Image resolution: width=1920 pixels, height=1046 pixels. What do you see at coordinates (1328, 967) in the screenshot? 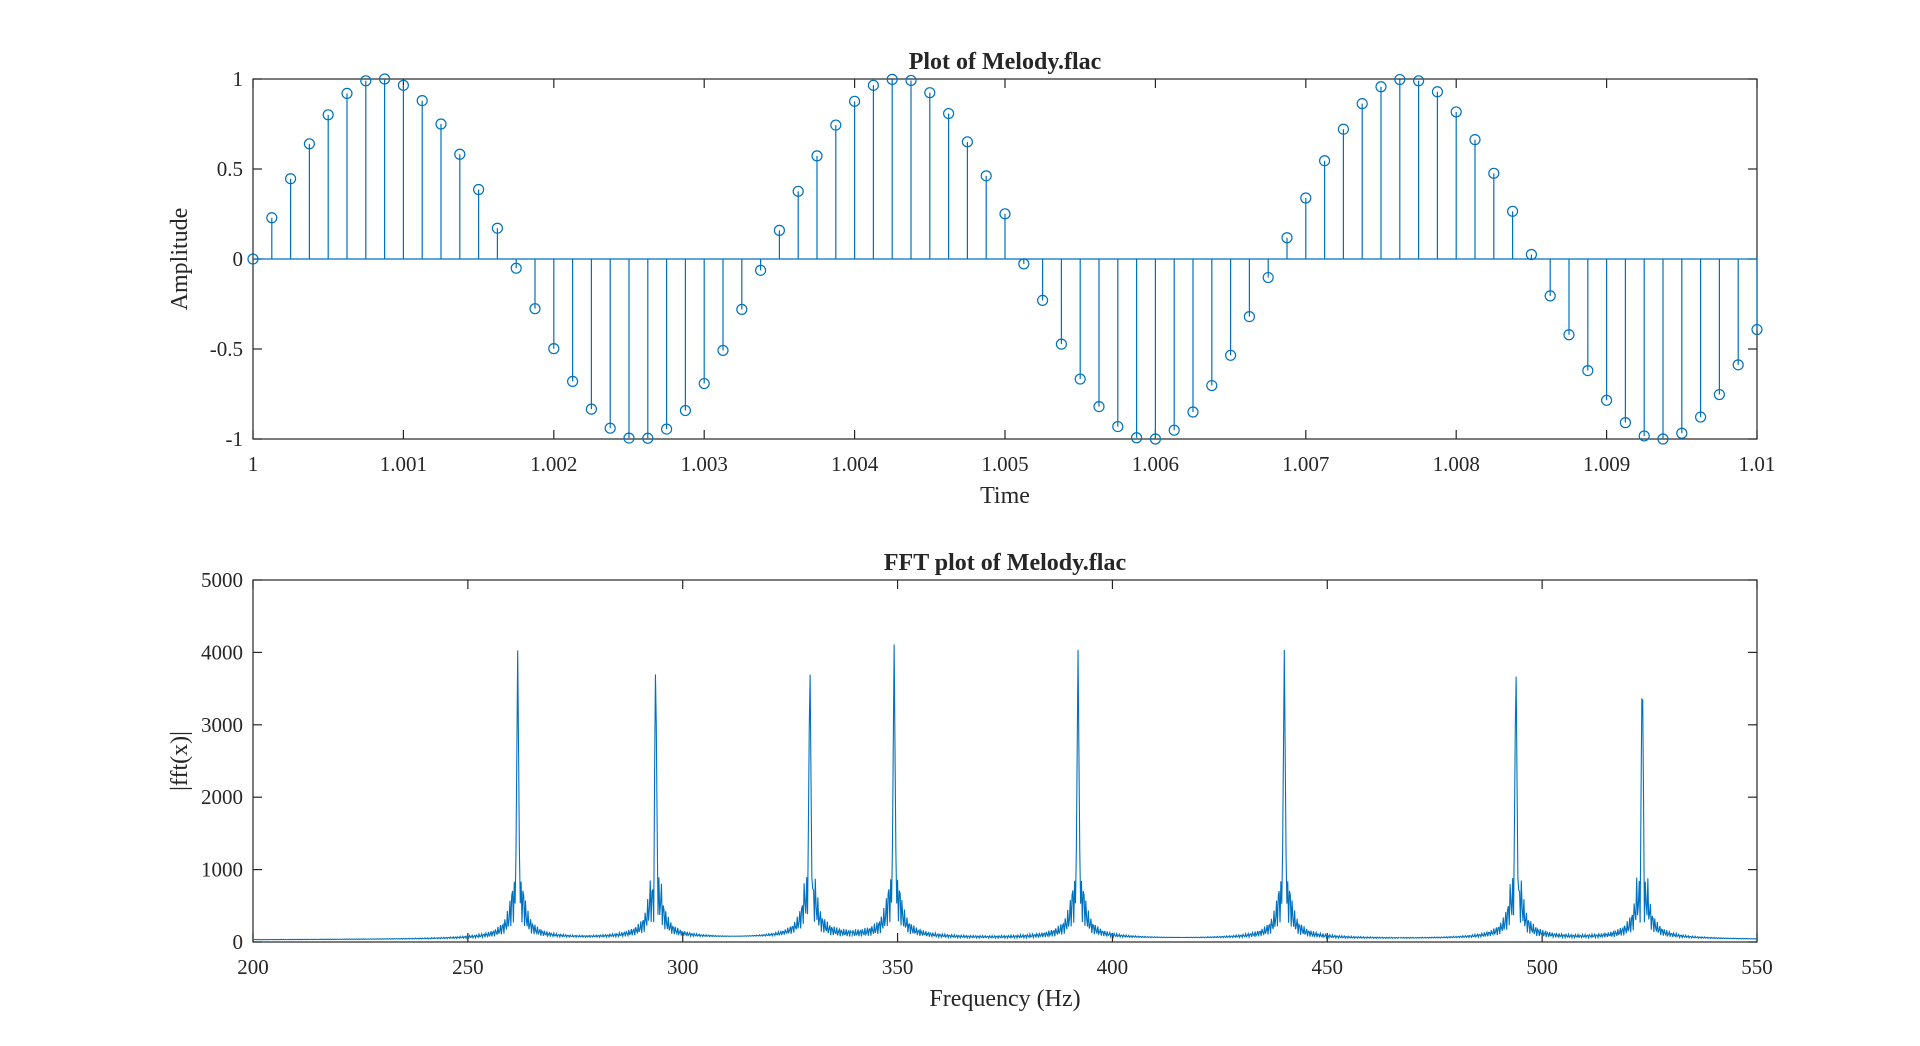
I see `x-tick-label: 450` at bounding box center [1328, 967].